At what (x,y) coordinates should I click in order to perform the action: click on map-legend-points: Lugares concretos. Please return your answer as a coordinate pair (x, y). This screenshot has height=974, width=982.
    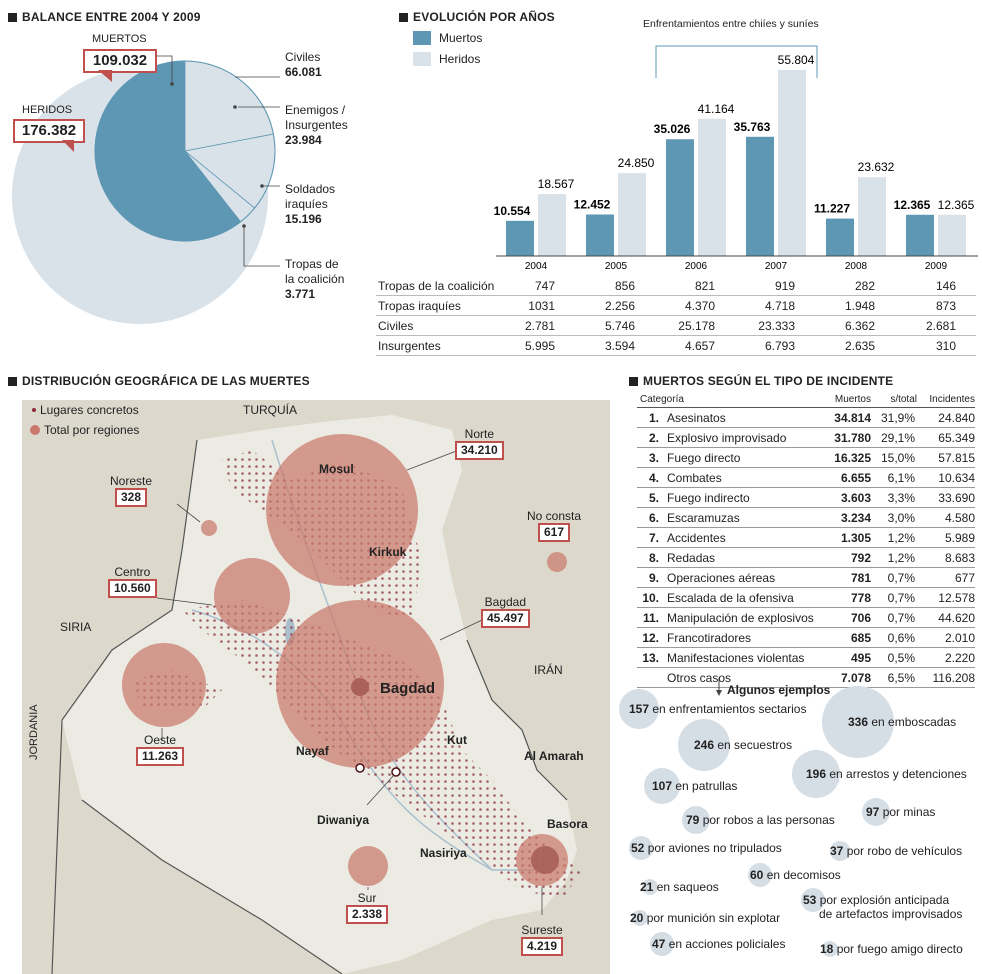
    Looking at the image, I should click on (85, 410).